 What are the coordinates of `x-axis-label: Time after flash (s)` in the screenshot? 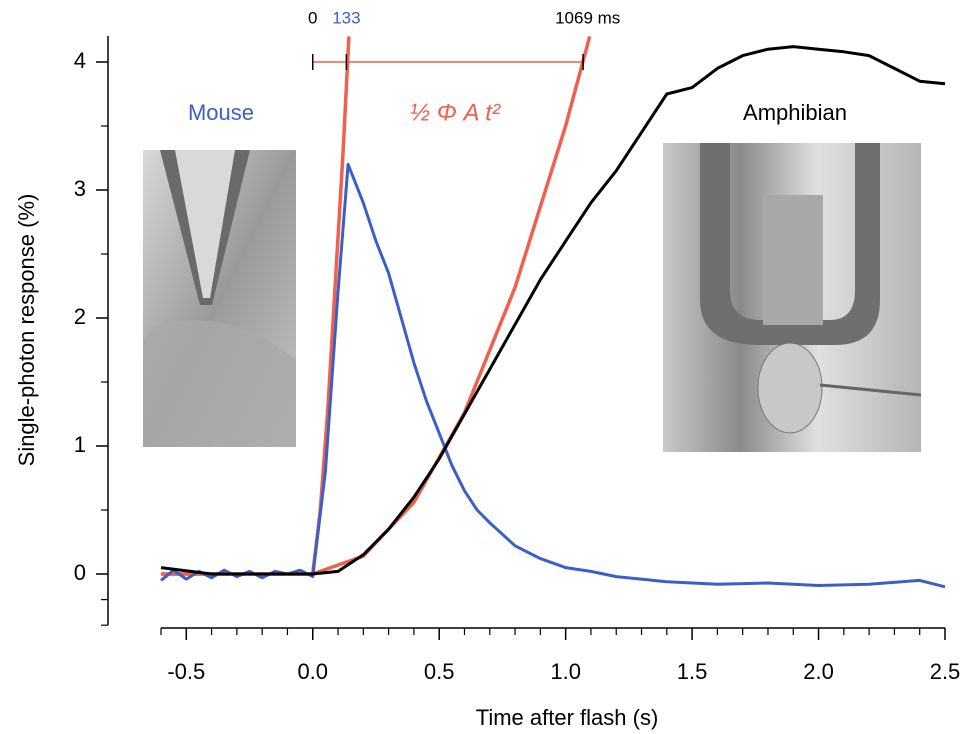 It's located at (567, 717).